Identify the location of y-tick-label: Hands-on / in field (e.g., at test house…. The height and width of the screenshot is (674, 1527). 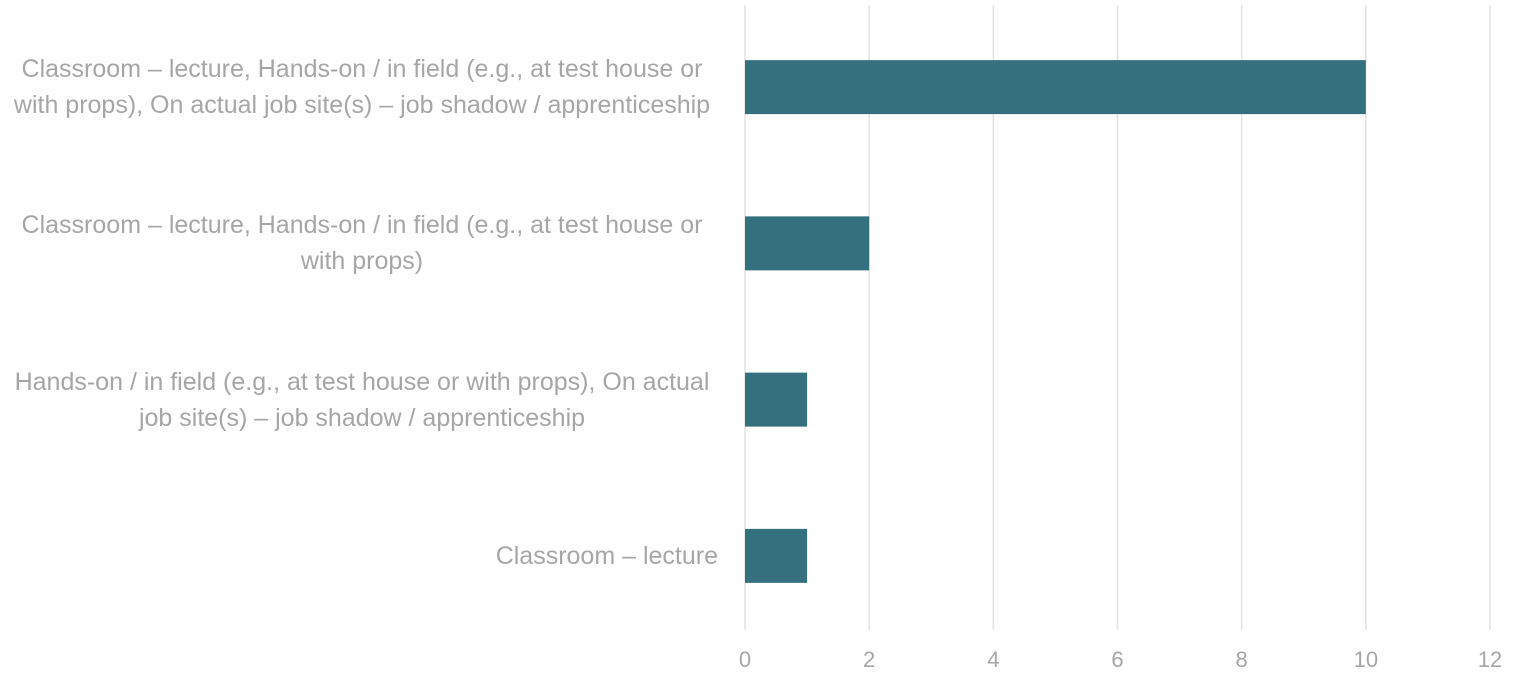
(362, 399).